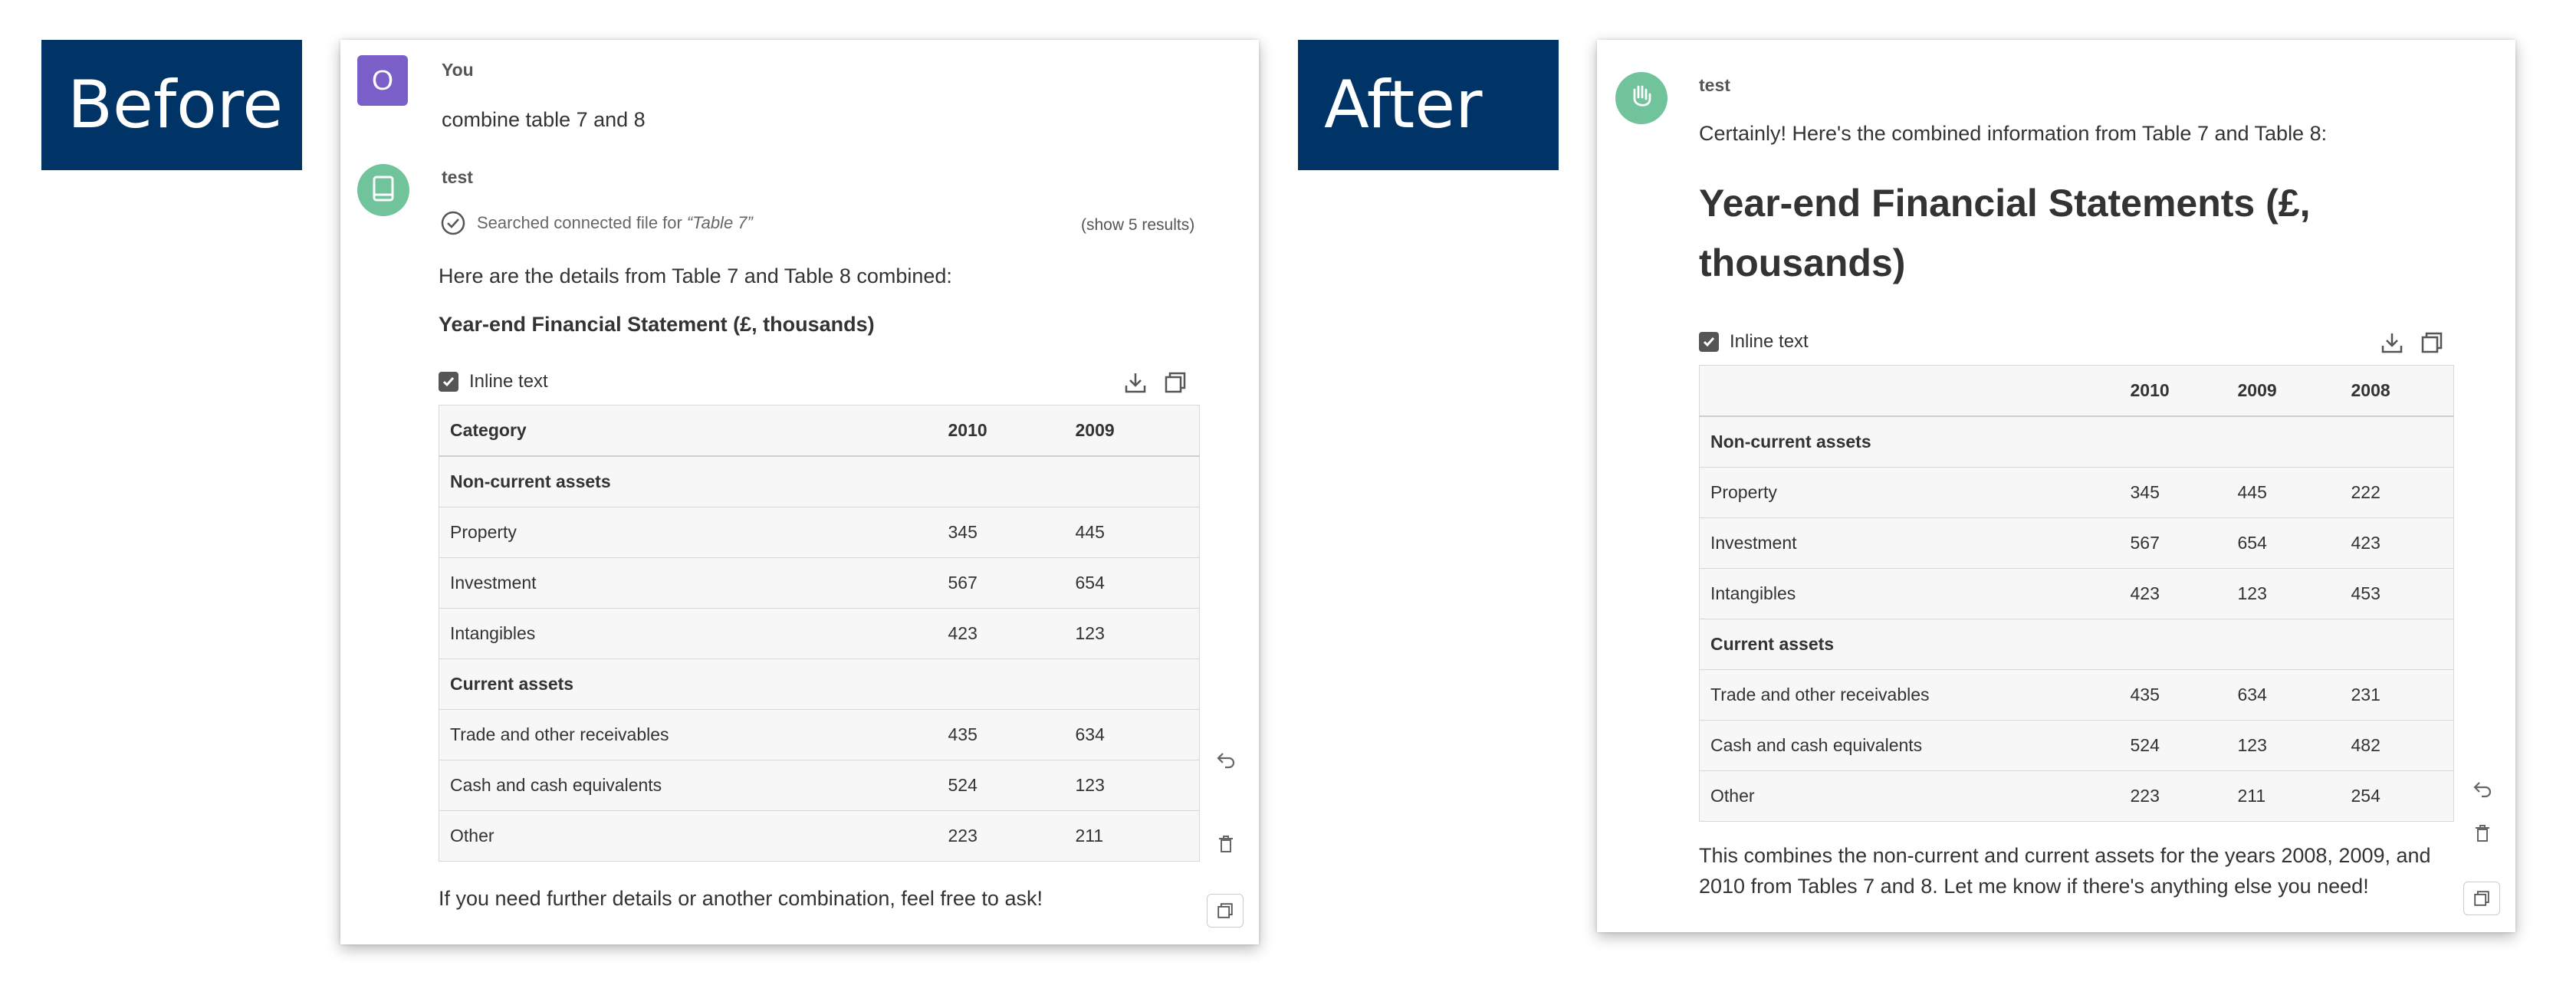  I want to click on cell-2008: 231, so click(2397, 695).